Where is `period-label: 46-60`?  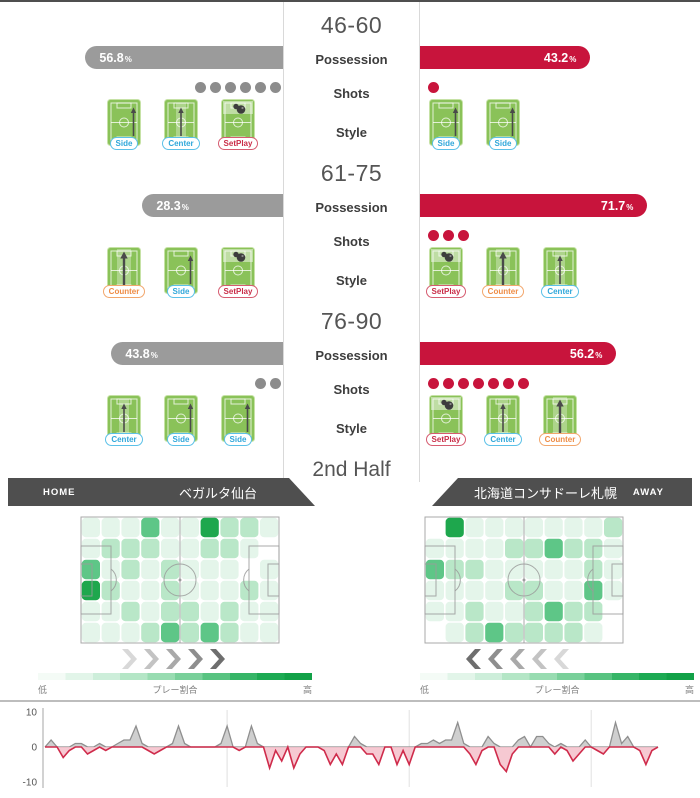
period-label: 46-60 is located at coordinates (351, 25).